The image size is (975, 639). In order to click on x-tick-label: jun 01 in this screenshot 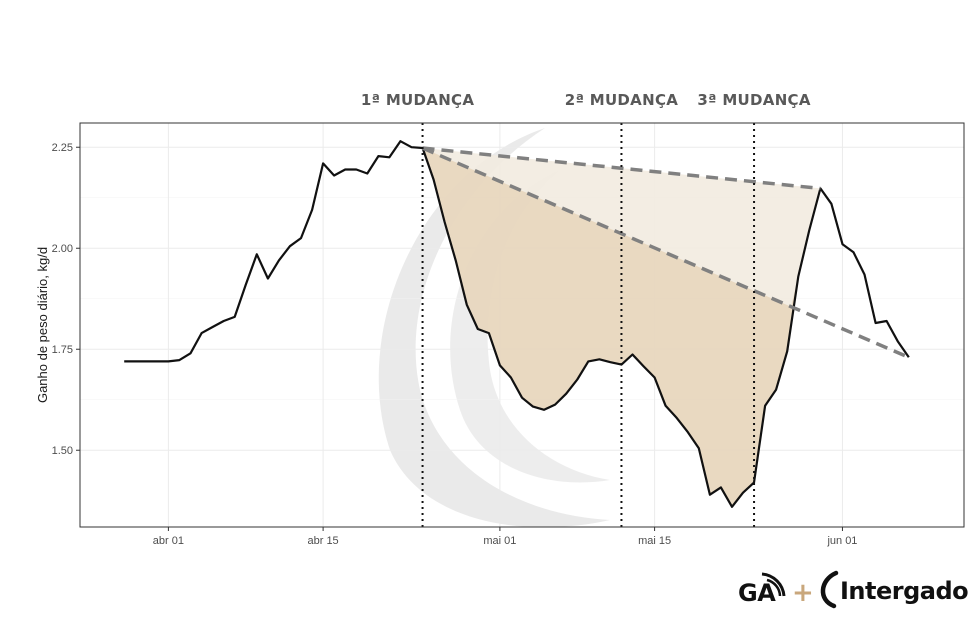, I will do `click(841, 541)`.